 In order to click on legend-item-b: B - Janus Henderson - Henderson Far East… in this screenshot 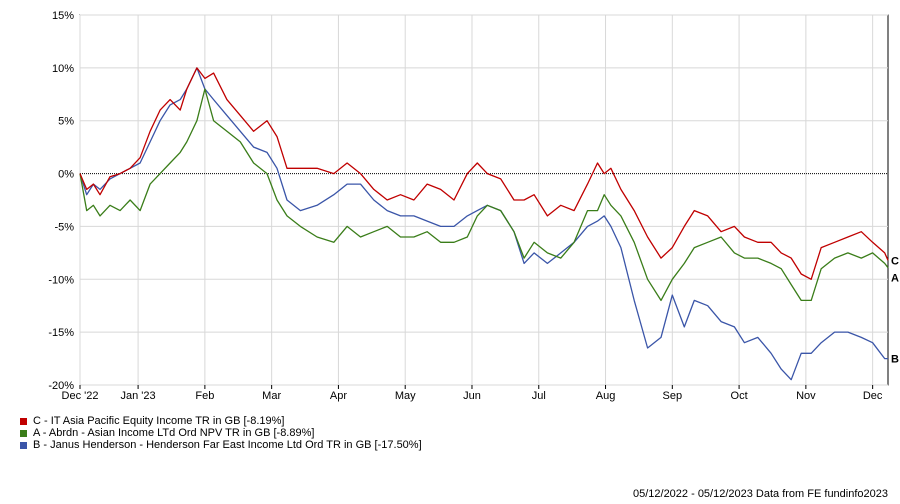, I will do `click(221, 445)`.